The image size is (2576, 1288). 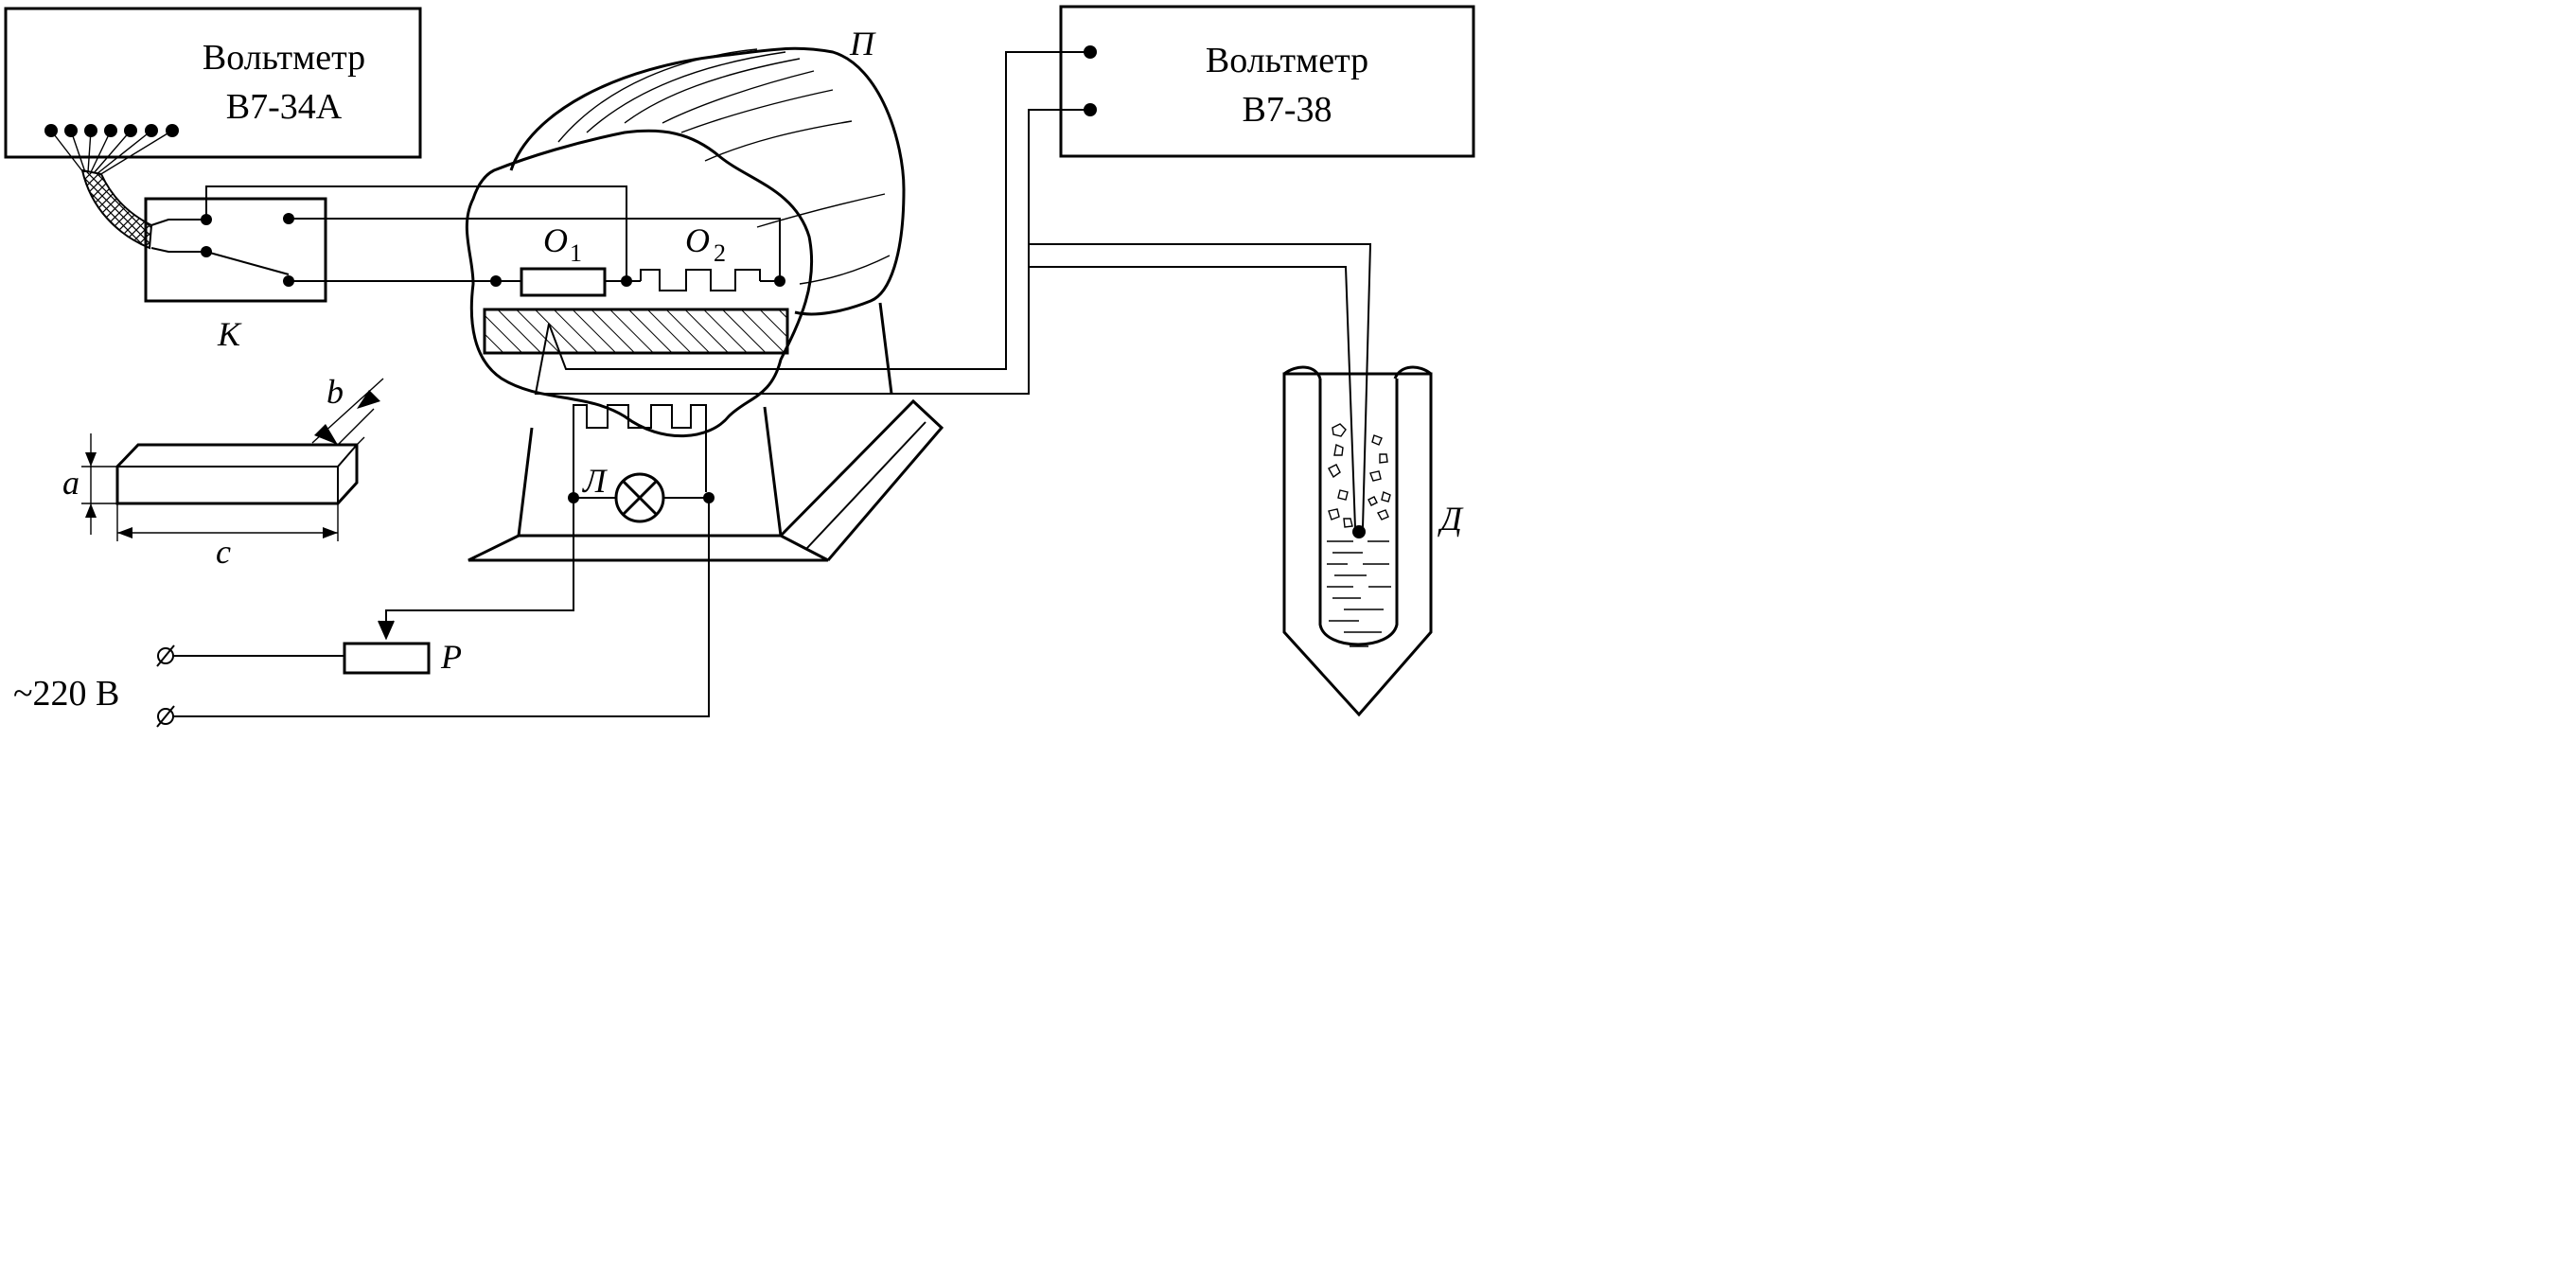 What do you see at coordinates (1359, 593) in the screenshot?
I see `dewar-liquid` at bounding box center [1359, 593].